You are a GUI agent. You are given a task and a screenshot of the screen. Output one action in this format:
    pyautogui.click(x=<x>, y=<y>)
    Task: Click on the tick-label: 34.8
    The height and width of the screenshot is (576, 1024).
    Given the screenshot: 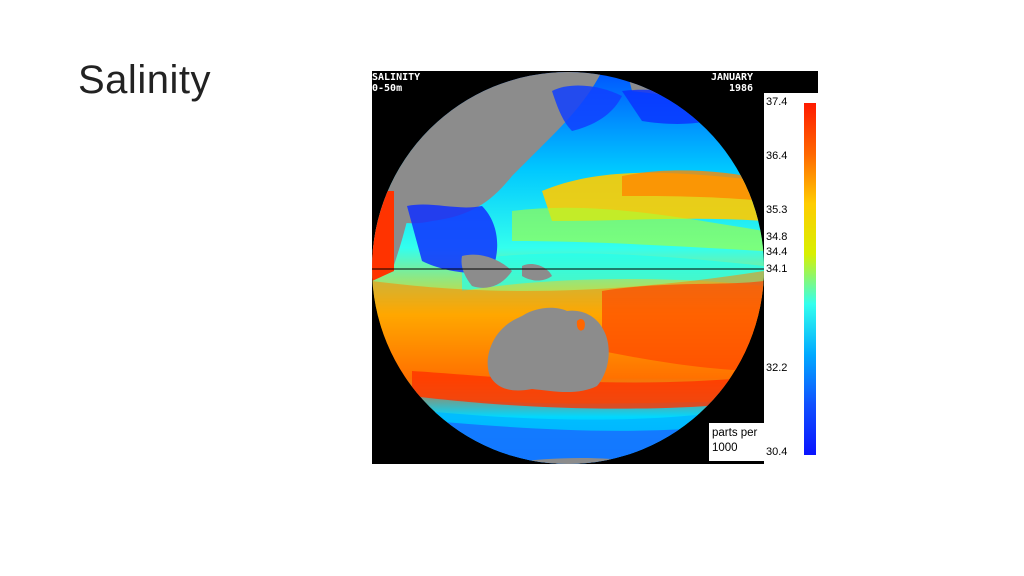 What is the action you would take?
    pyautogui.click(x=777, y=237)
    